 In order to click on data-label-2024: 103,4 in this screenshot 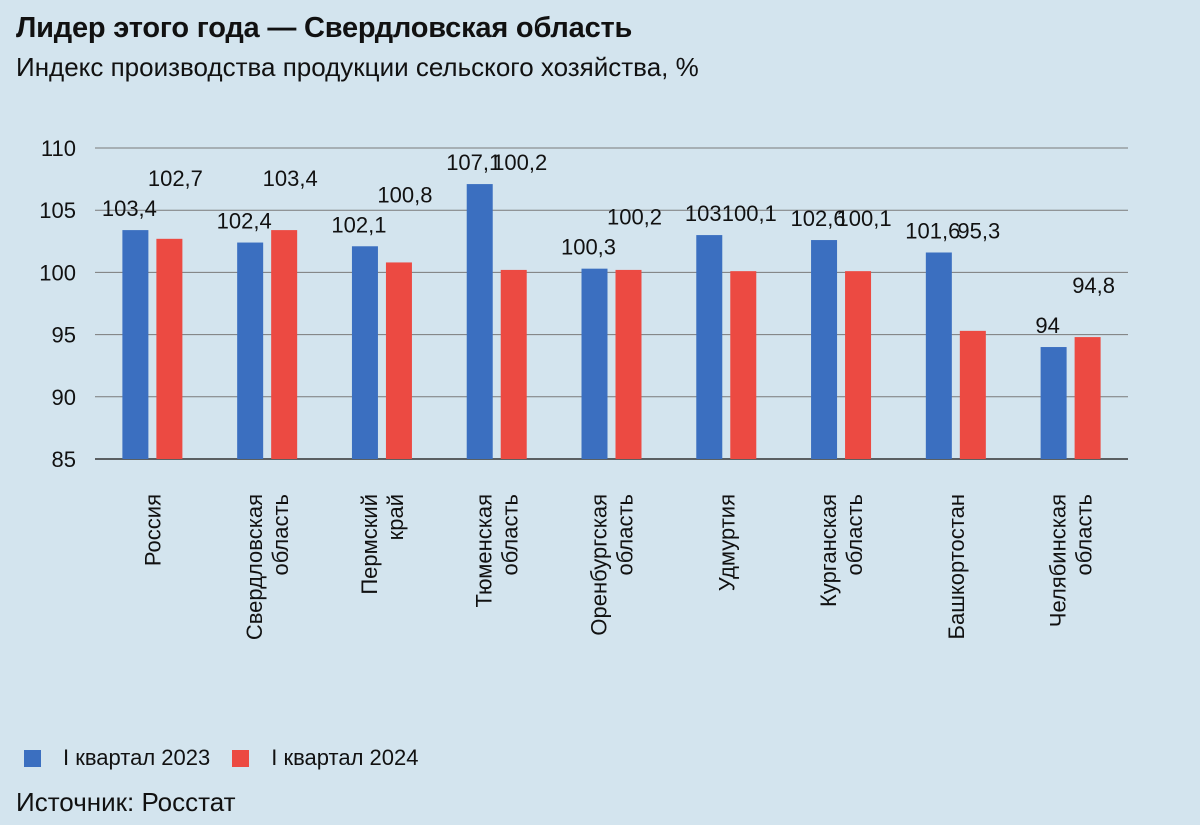, I will do `click(290, 178)`.